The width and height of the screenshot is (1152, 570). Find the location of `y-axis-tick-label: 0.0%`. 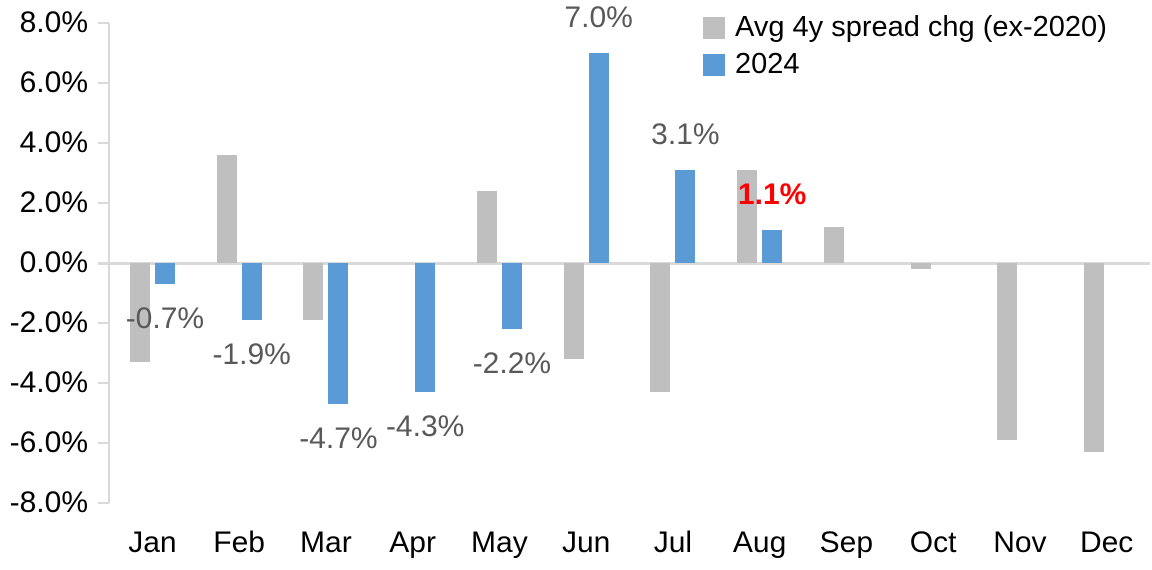

y-axis-tick-label: 0.0% is located at coordinates (53, 262).